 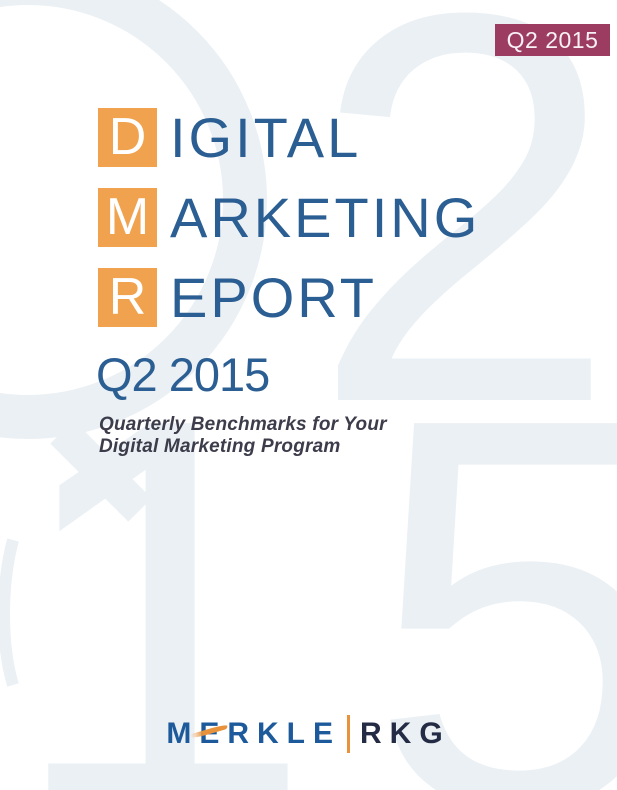 I want to click on merkle-letter-e-with-swoosh: E, so click(x=209, y=734).